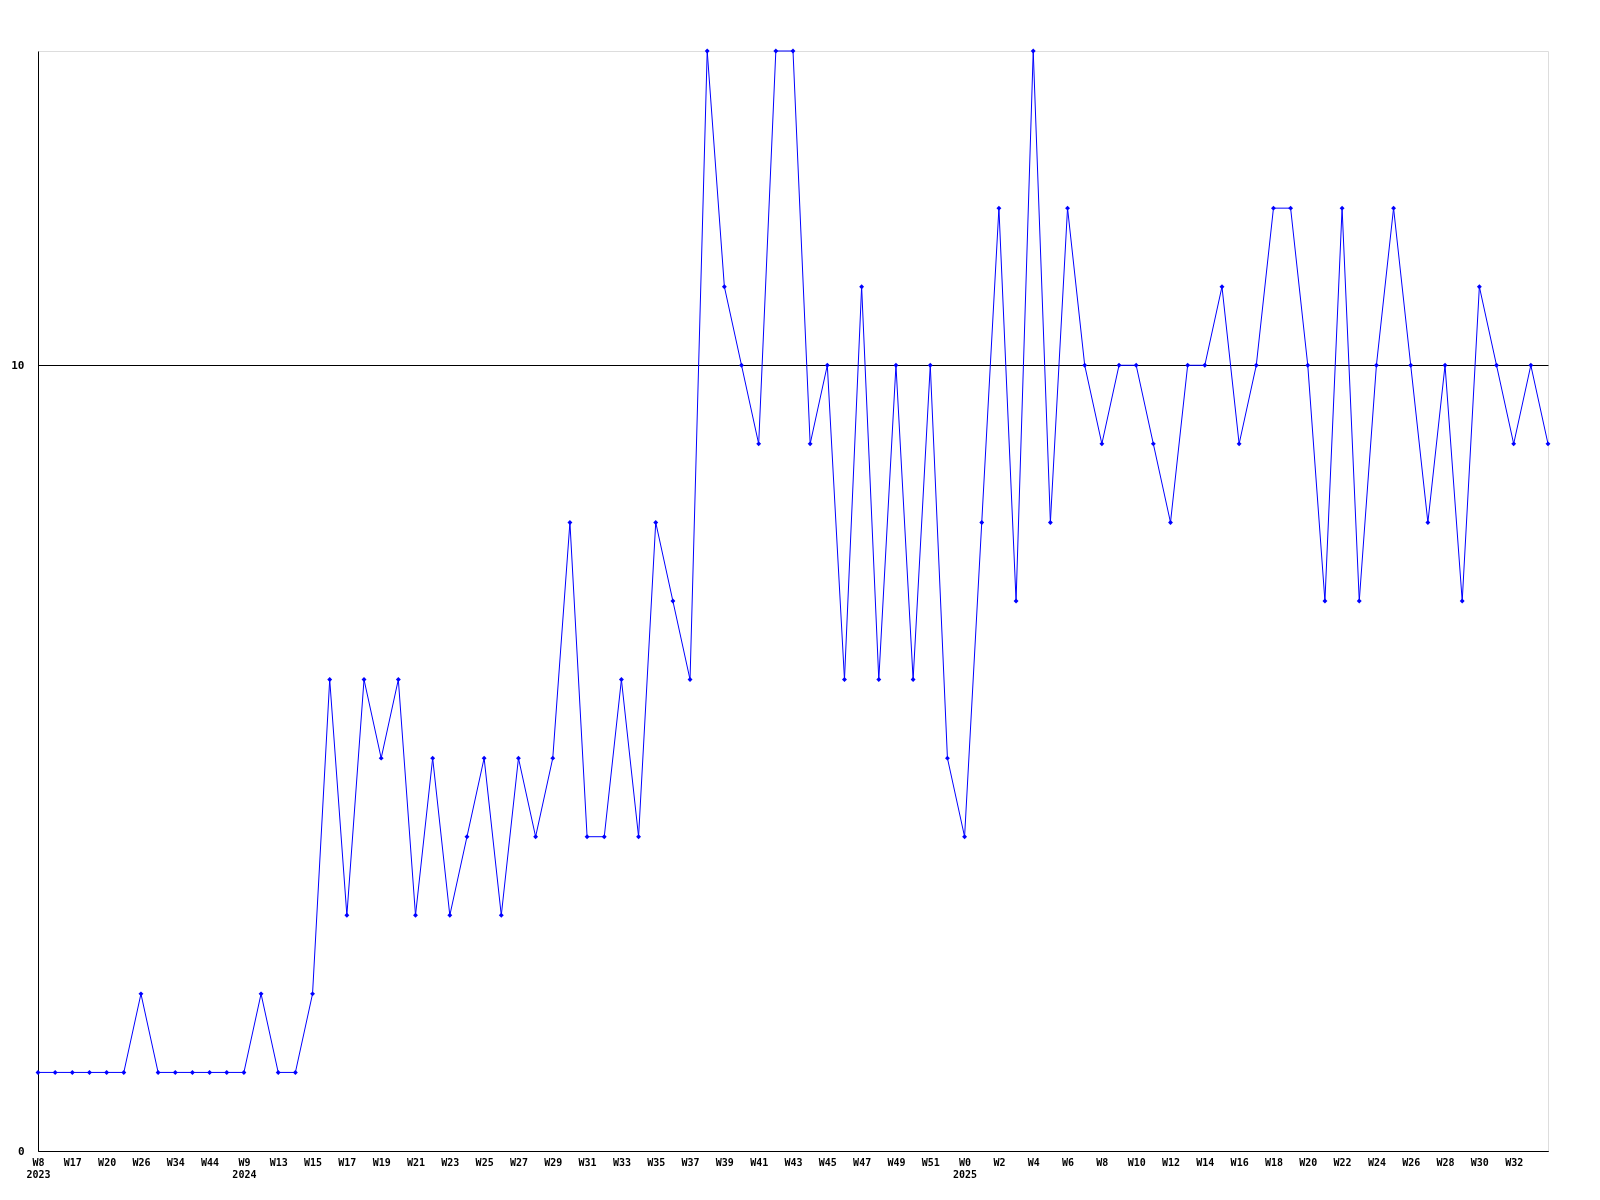 This screenshot has width=1600, height=1200. I want to click on x-tick-label: W31, so click(587, 1162).